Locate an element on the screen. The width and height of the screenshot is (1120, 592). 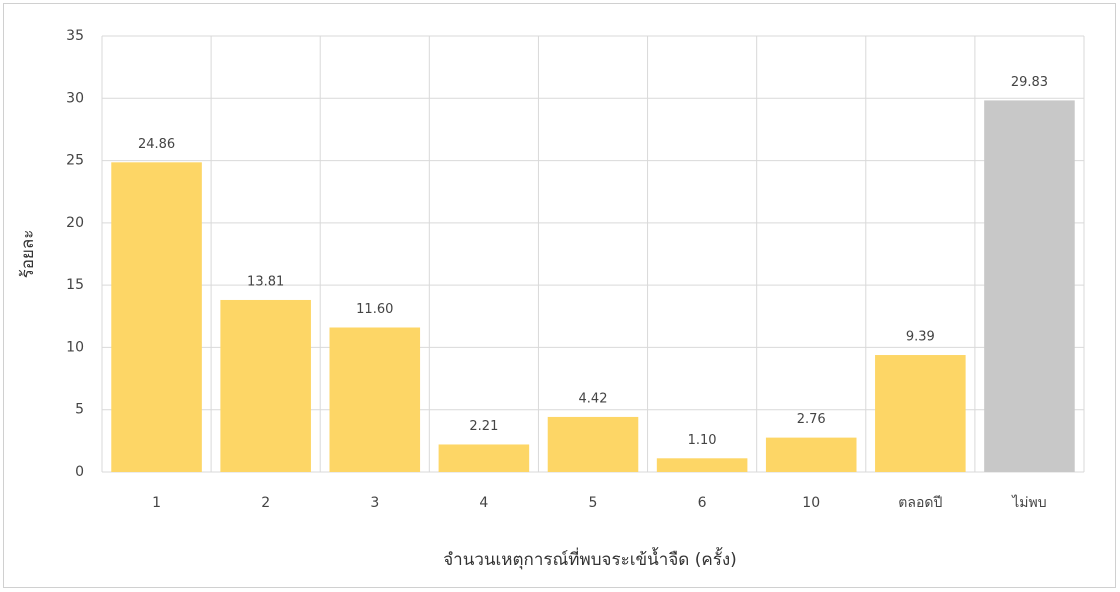
value-label: 9.39 is located at coordinates (920, 337).